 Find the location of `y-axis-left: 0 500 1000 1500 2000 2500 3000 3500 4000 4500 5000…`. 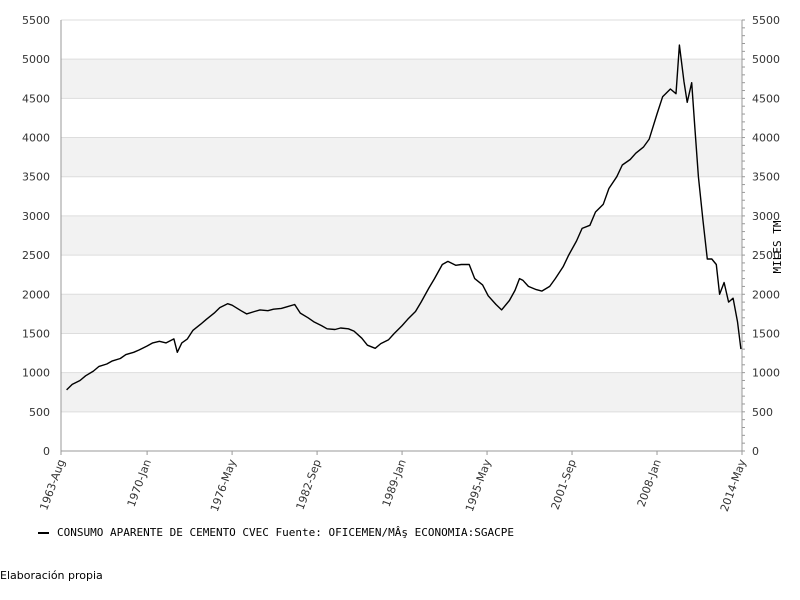

y-axis-left: 0 500 1000 1500 2000 2500 3000 3500 4000 4500 5000… is located at coordinates (36, 236).